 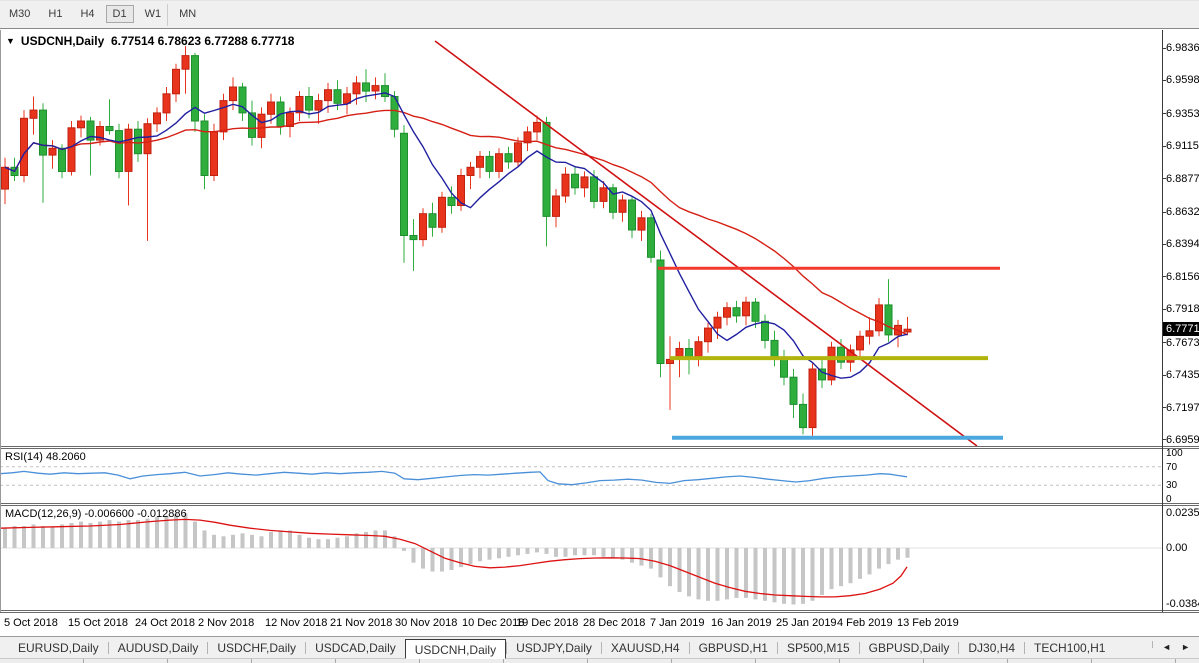 I want to click on tab-scroll-right-icon: ►, so click(x=1185, y=647).